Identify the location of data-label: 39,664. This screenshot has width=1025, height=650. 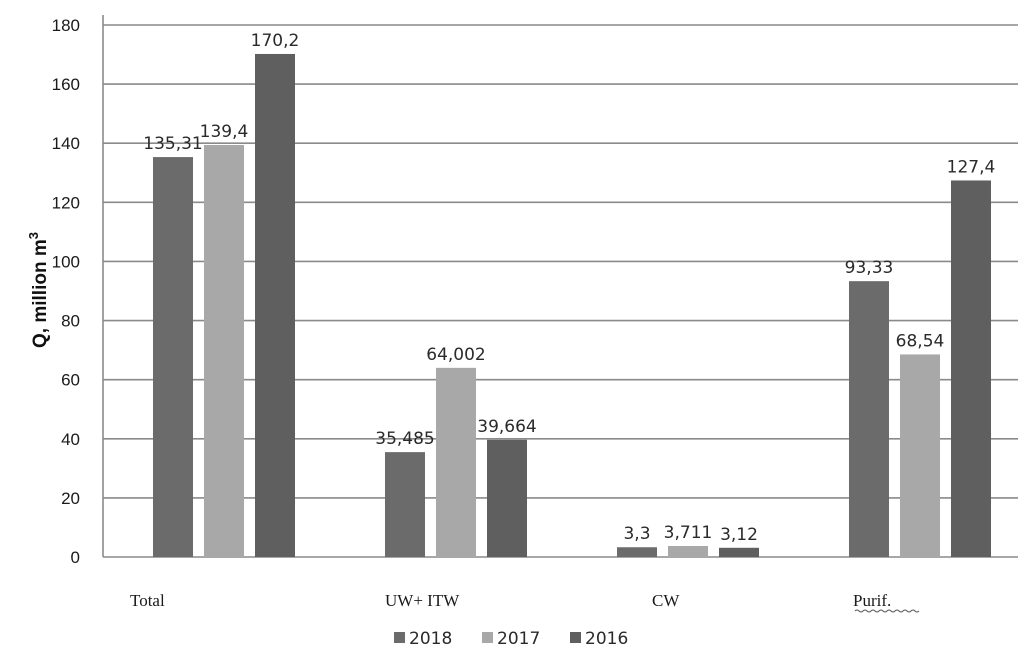
(506, 427).